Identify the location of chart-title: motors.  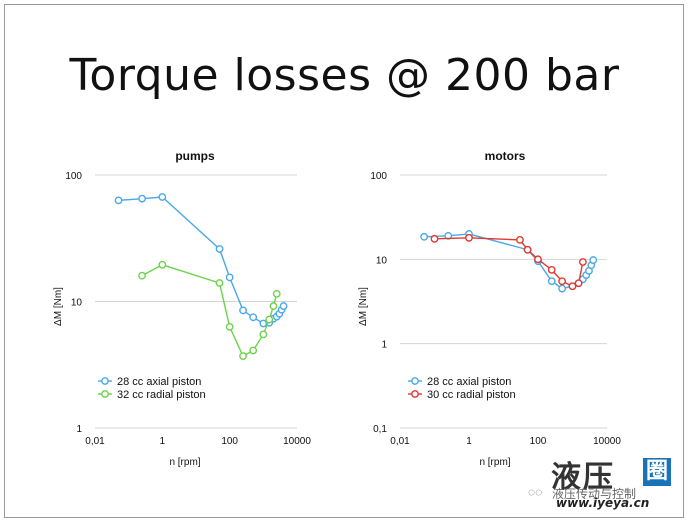
(505, 156).